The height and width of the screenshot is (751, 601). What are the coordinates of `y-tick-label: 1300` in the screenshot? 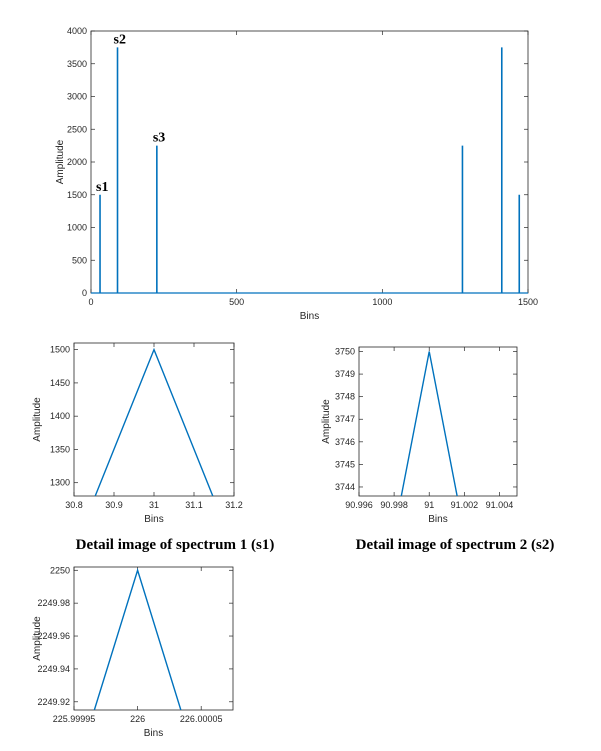 It's located at (60, 483).